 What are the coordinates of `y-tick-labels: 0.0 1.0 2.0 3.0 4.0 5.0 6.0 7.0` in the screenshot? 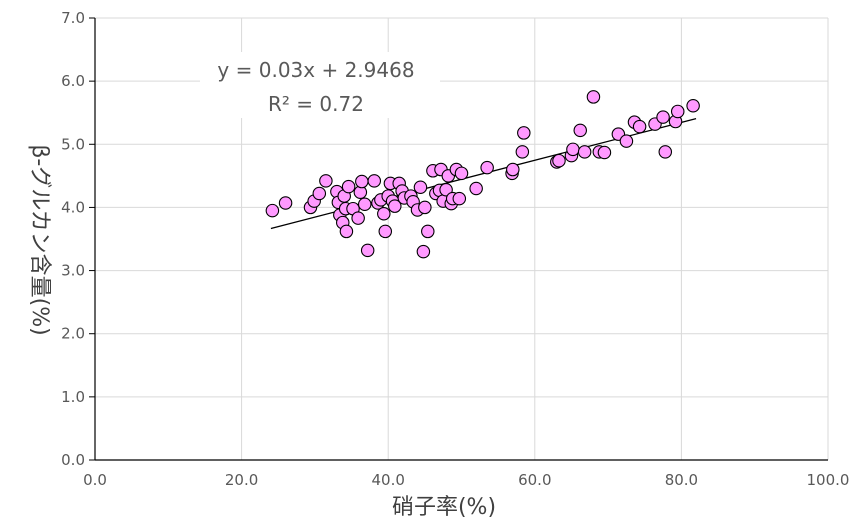 It's located at (73, 239).